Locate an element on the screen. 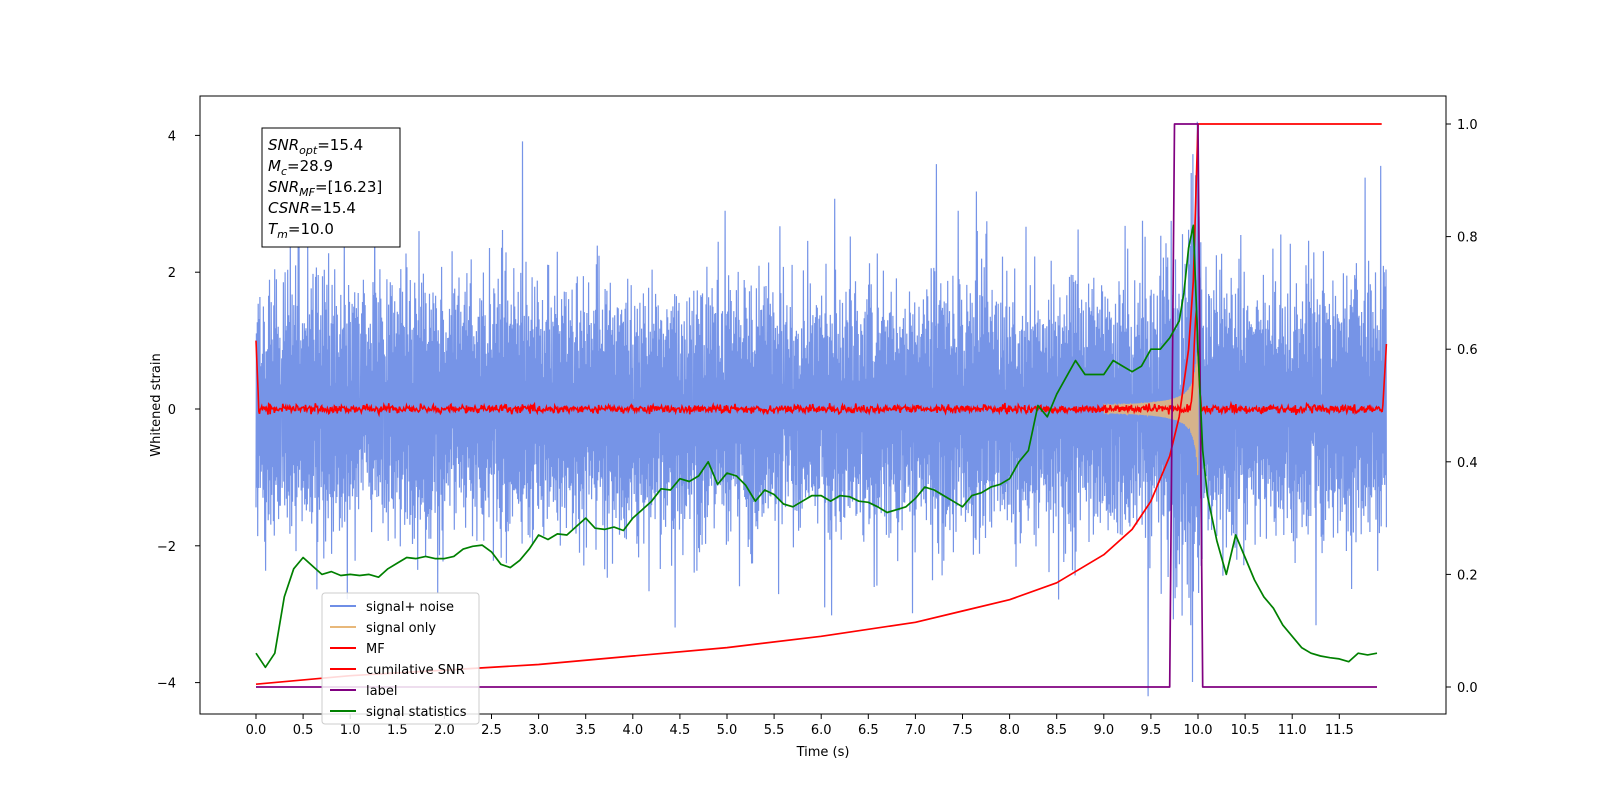  annotation-line: SNRMF=[16.23] is located at coordinates (325, 188).